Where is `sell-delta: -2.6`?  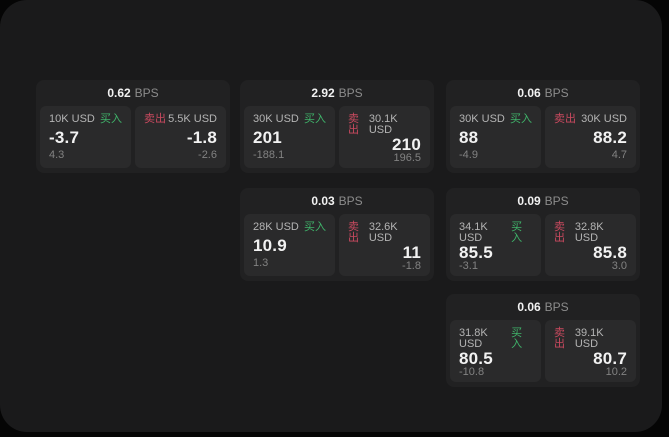 sell-delta: -2.6 is located at coordinates (207, 155).